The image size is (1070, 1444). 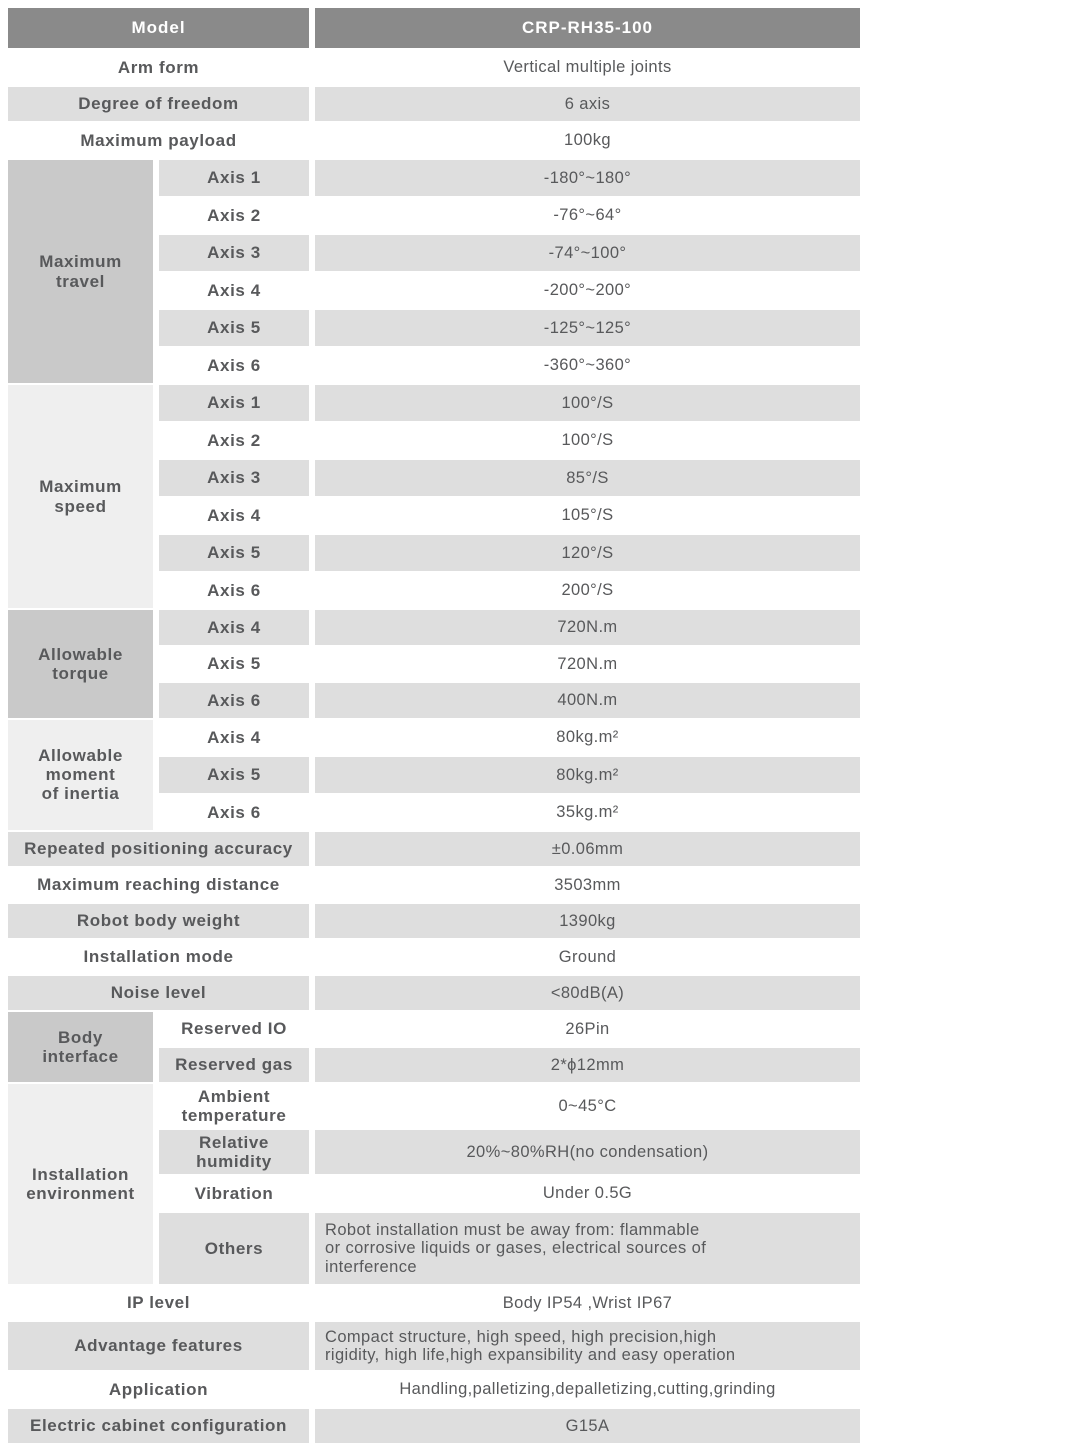 What do you see at coordinates (587, 1028) in the screenshot?
I see `value-reserved-io: 26Pin` at bounding box center [587, 1028].